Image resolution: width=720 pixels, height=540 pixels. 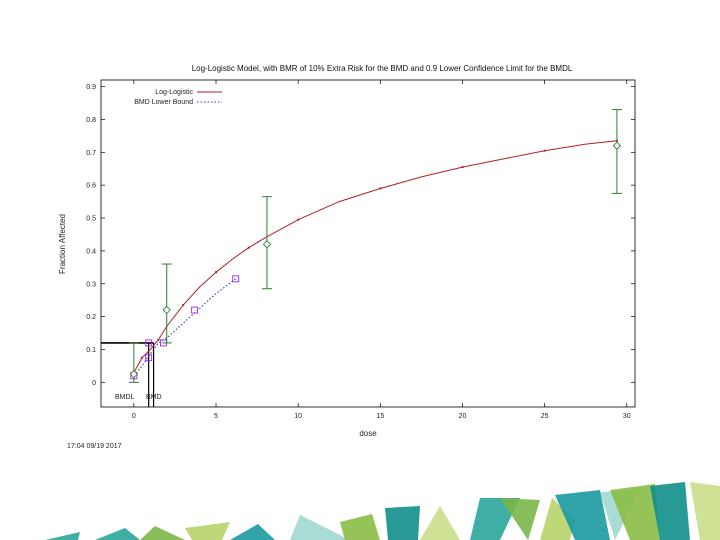 What do you see at coordinates (185, 327) in the screenshot?
I see `series-bmd-lower-bound-line` at bounding box center [185, 327].